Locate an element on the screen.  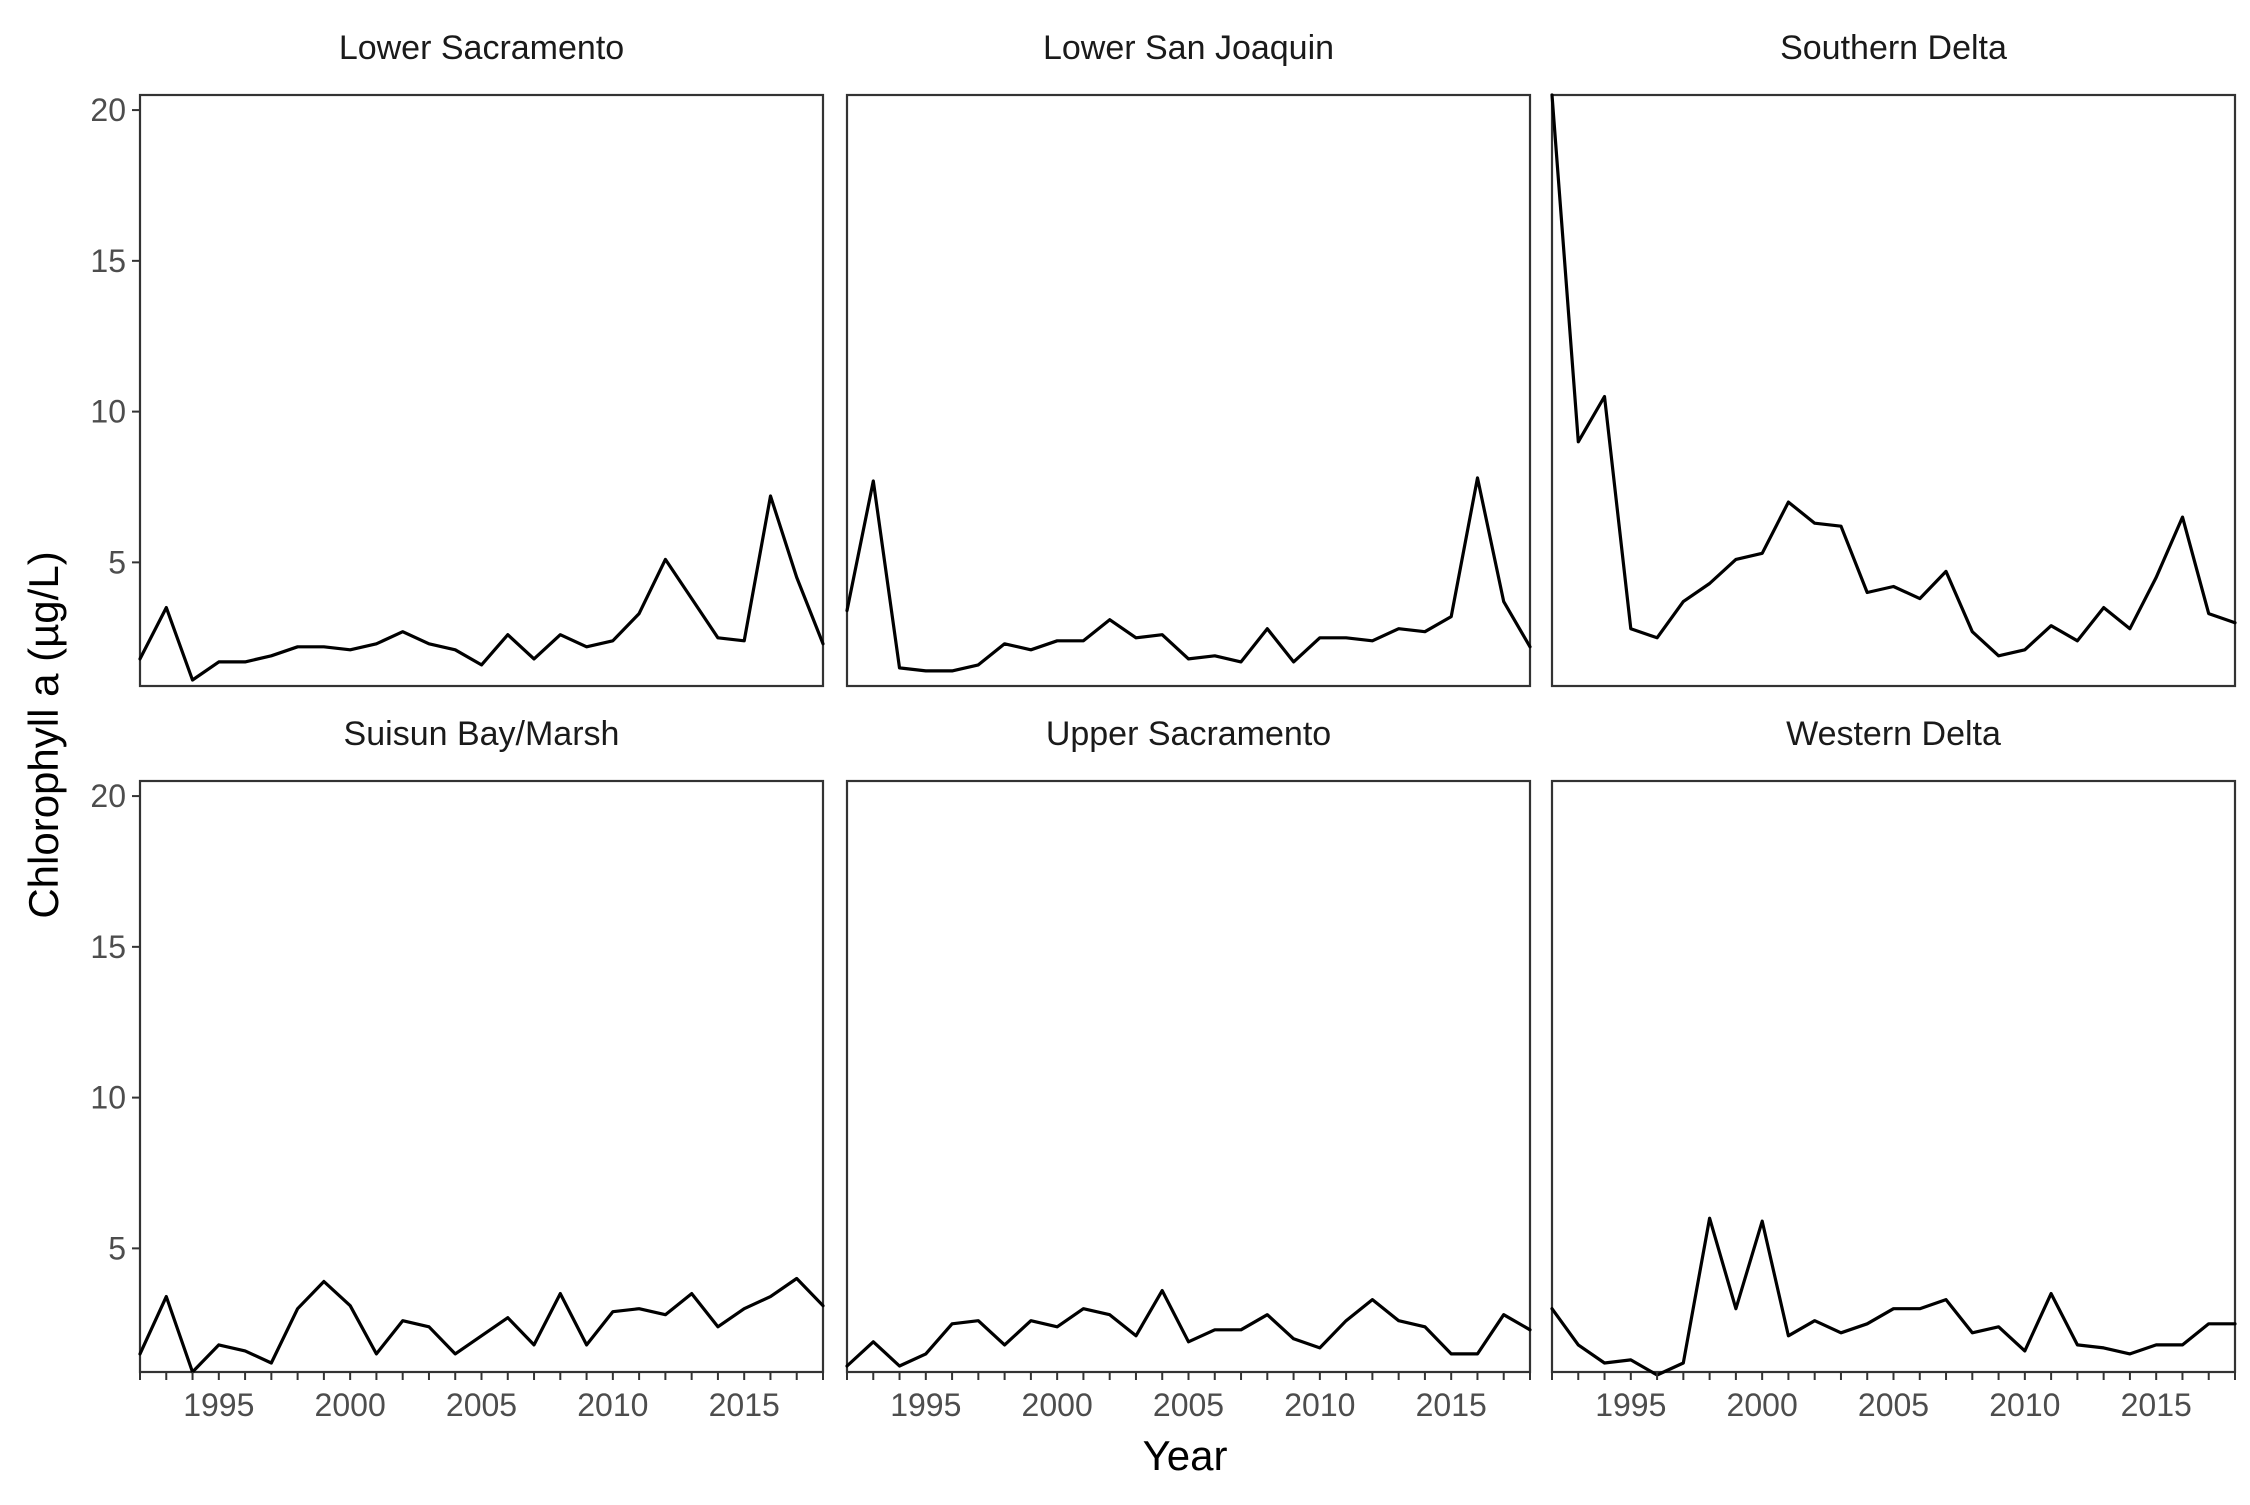
panel-southern-delta: Southern Delta is located at coordinates (1893, 358).